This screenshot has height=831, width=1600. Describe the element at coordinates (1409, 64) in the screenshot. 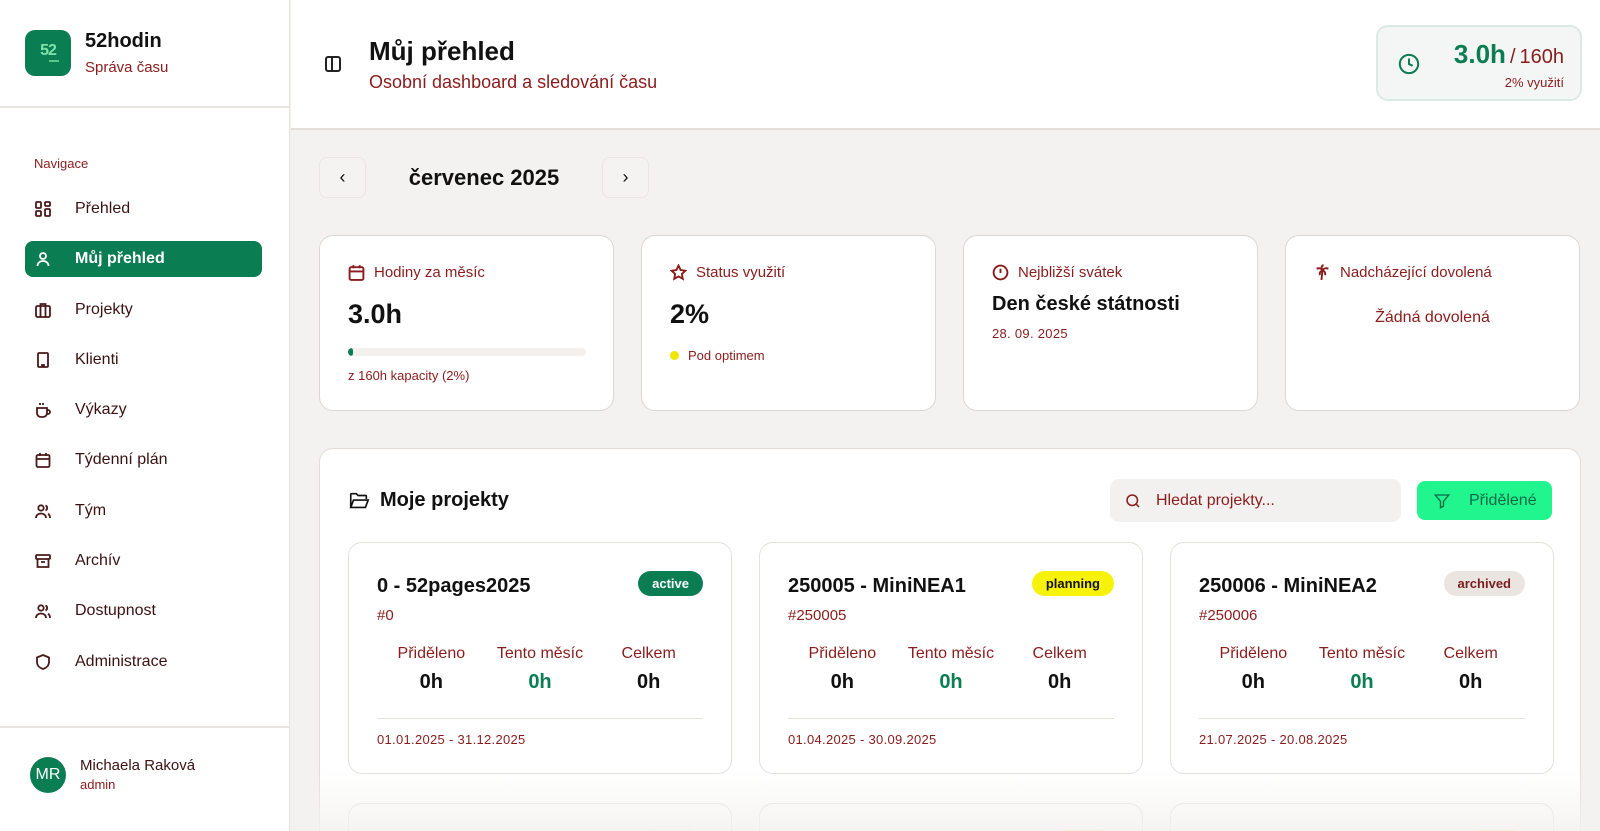

I see `clock-icon` at that location.